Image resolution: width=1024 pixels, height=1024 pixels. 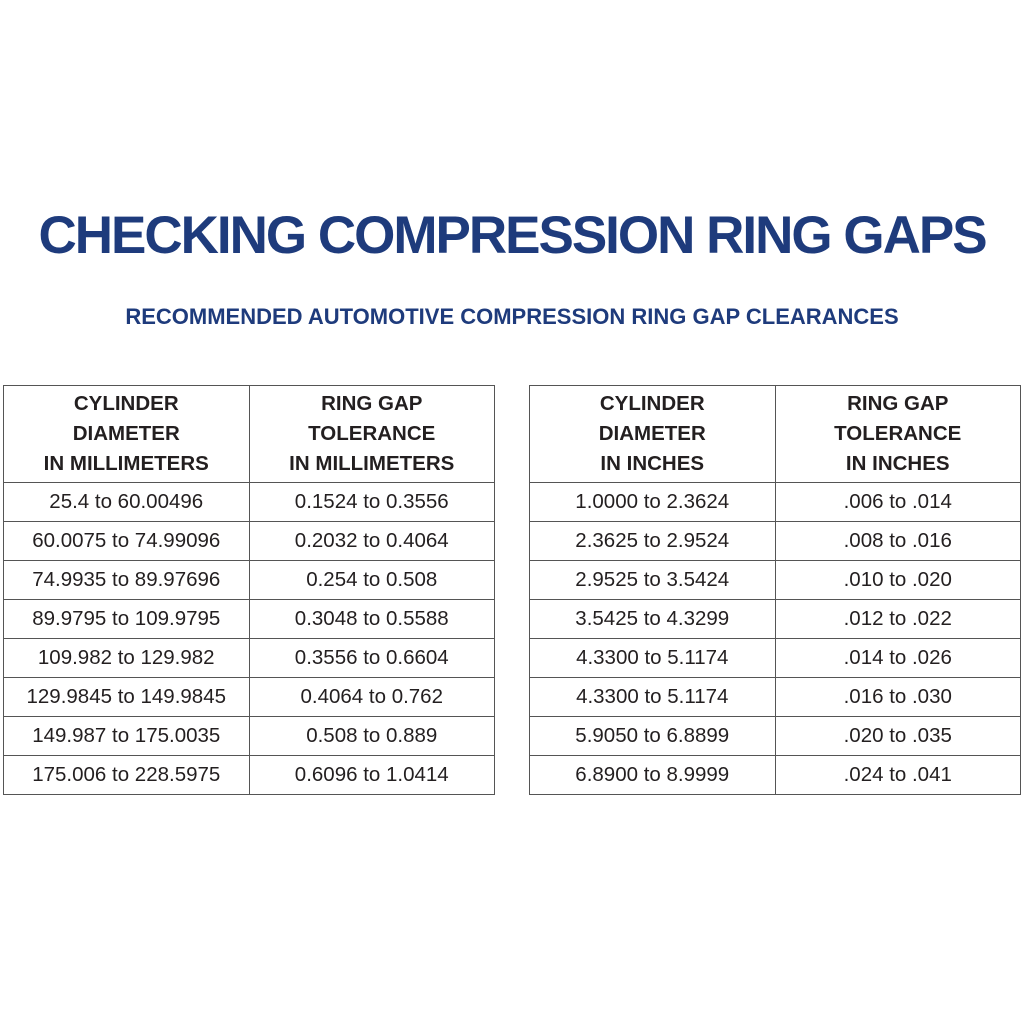 I want to click on cylinder-diameter-cell: 175.006 to 228.5975, so click(x=126, y=775).